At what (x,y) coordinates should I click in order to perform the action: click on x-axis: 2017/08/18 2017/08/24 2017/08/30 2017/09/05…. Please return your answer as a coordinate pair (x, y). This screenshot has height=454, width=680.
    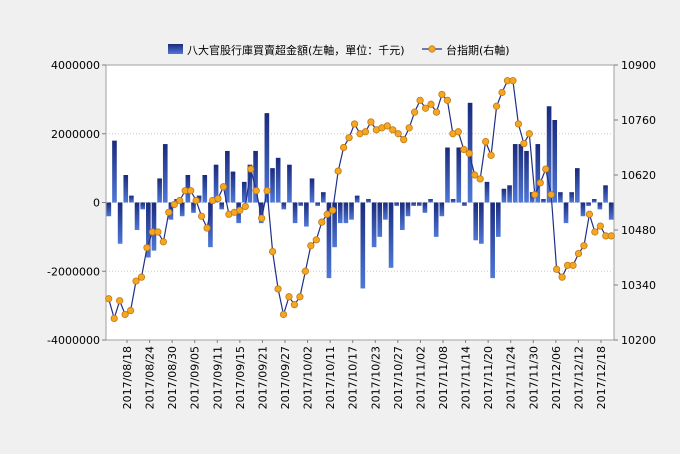
    Looking at the image, I should click on (364, 374).